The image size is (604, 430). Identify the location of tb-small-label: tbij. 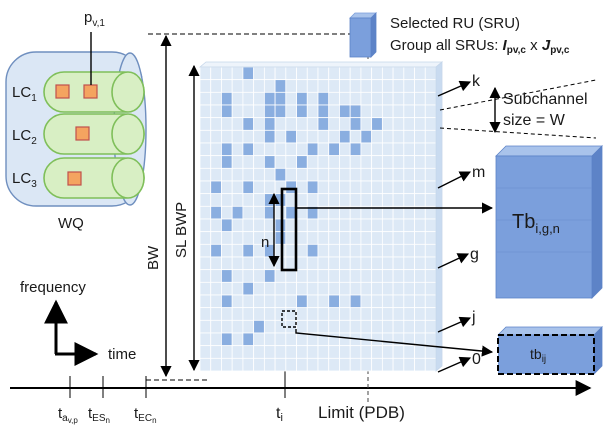
(538, 355).